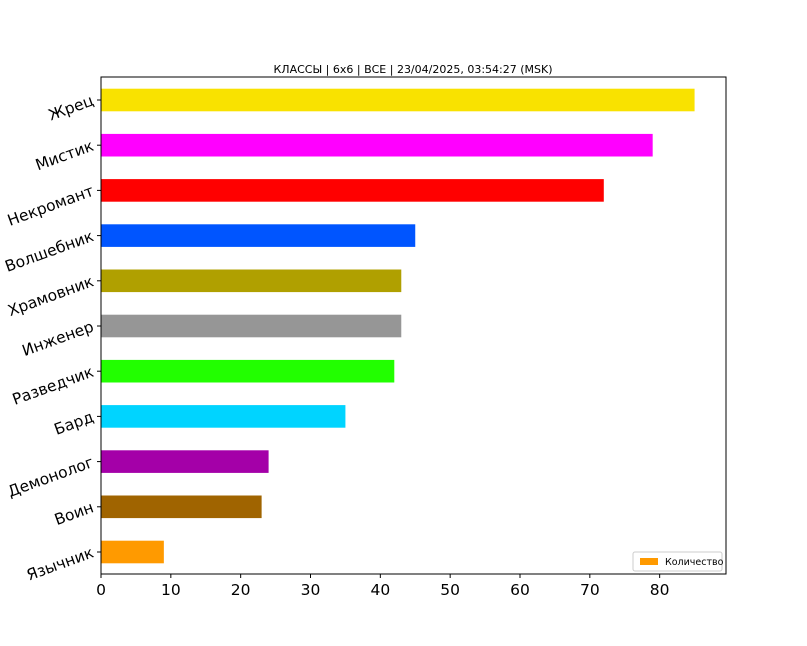  I want to click on y-tick-label: Некромант, so click(50, 206).